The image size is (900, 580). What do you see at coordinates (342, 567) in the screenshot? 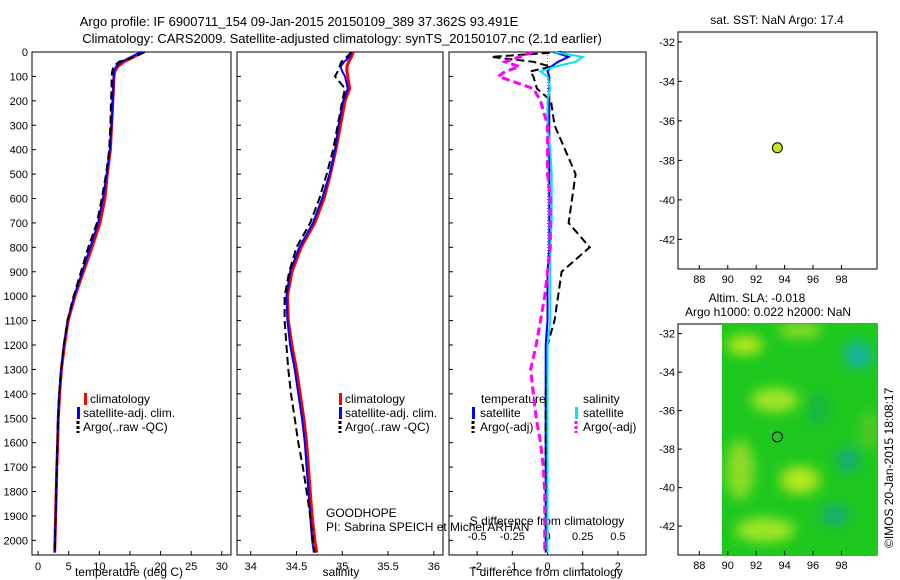
I see `x-tick-label: 35` at bounding box center [342, 567].